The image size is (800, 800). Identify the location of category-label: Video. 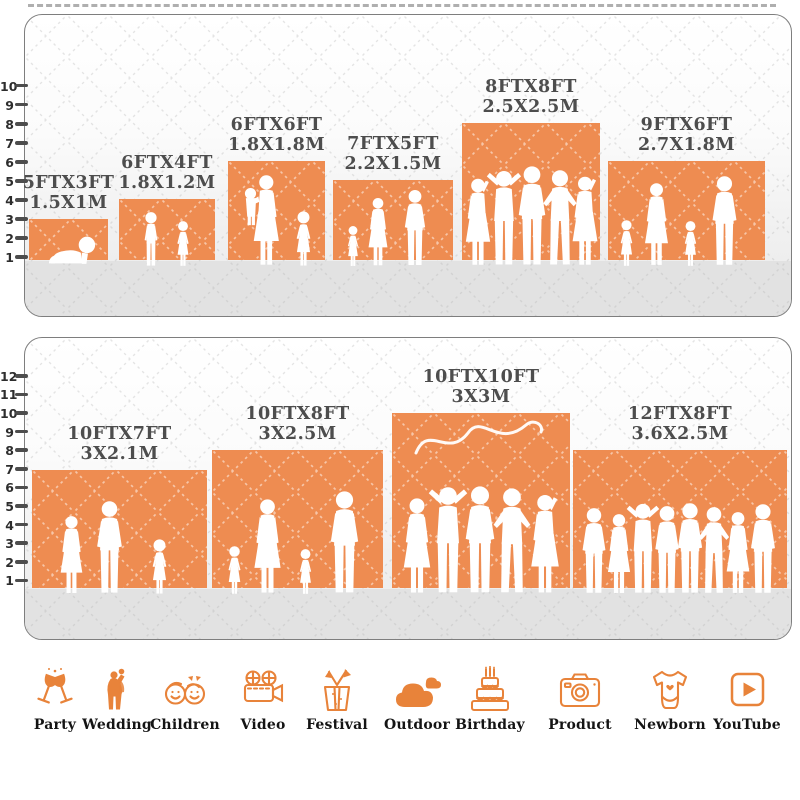
(263, 725).